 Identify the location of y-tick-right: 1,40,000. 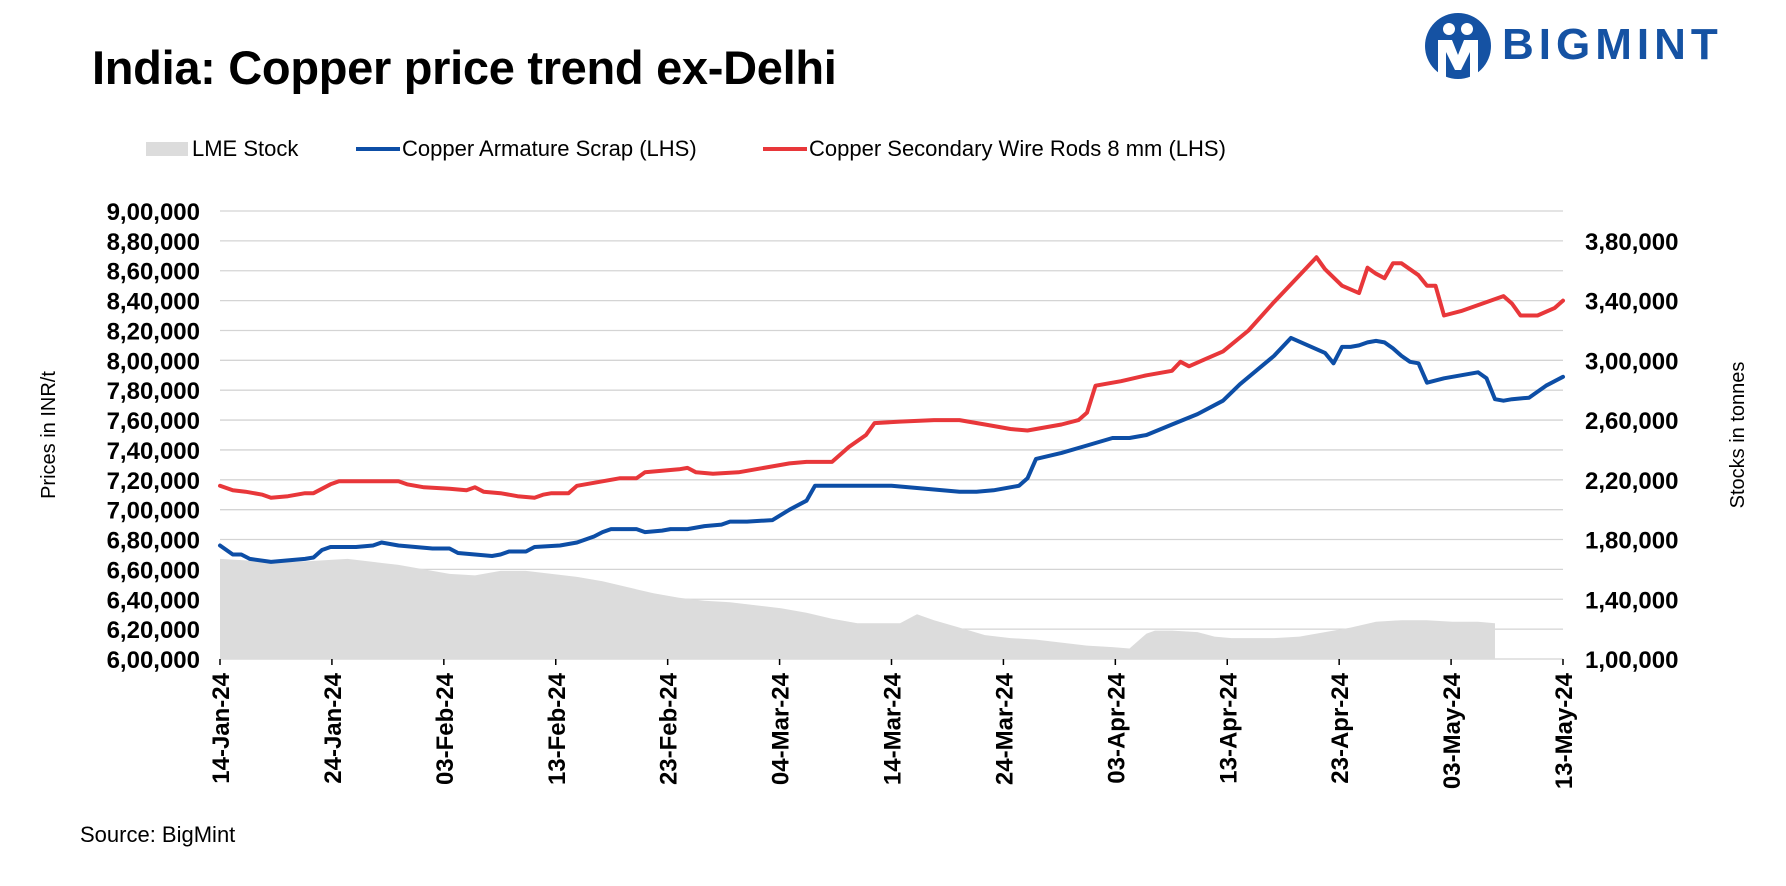
(1631, 600).